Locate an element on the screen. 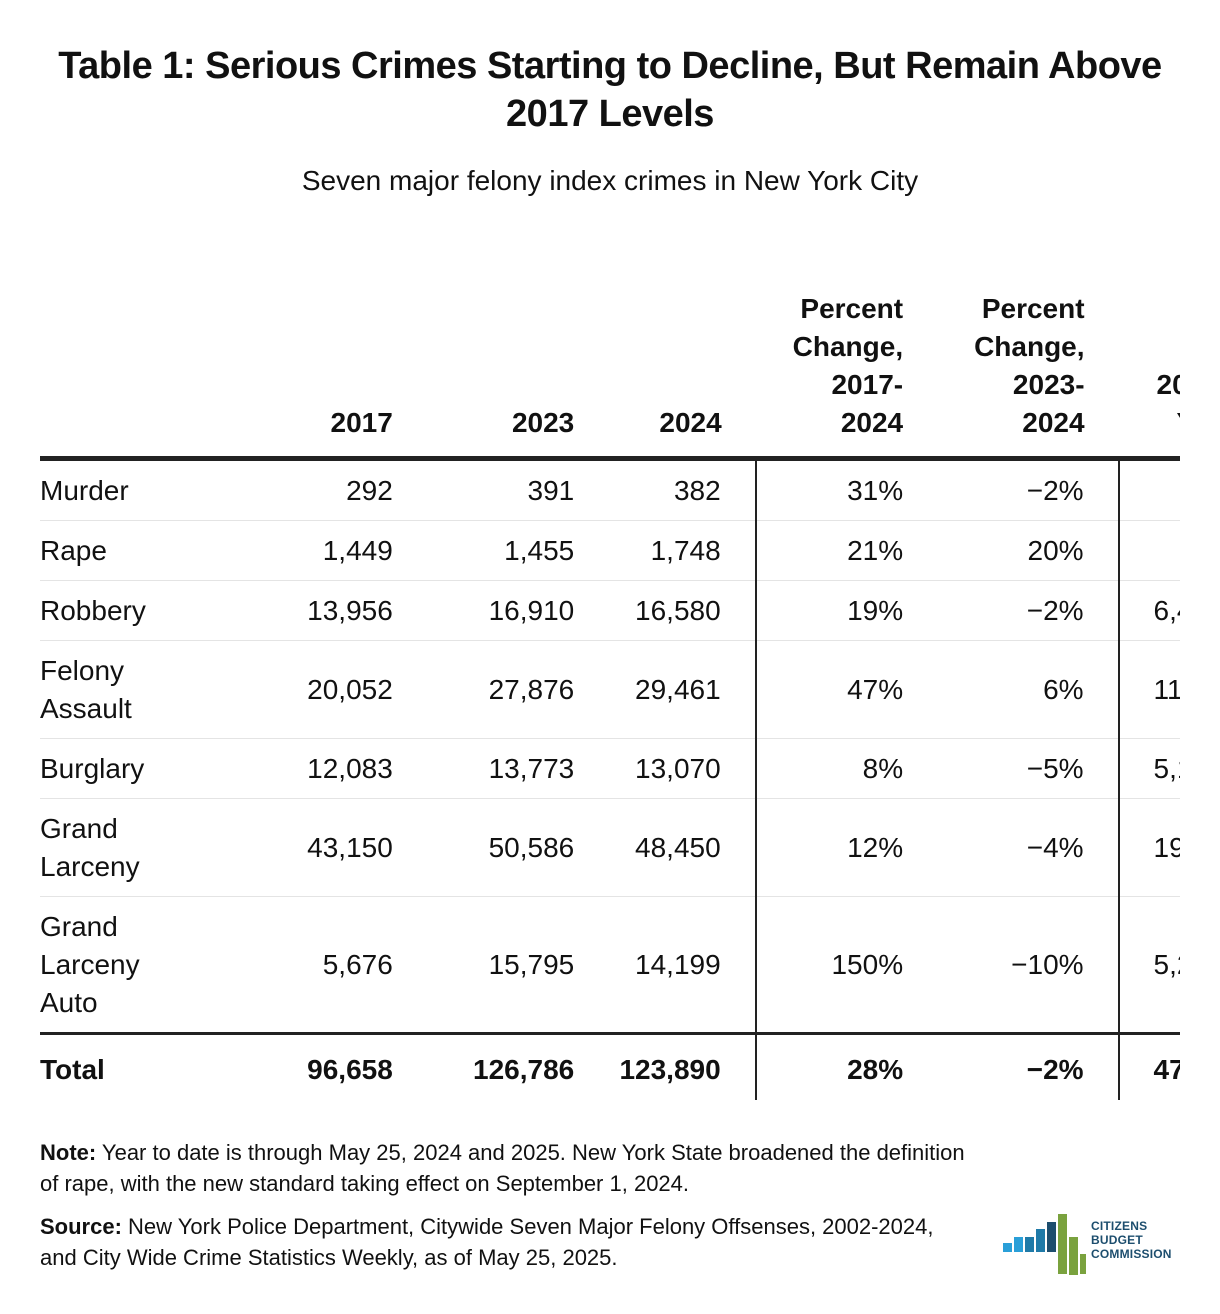 Image resolution: width=1220 pixels, height=1314 pixels. row-label: Felony Assault is located at coordinates (125, 690).